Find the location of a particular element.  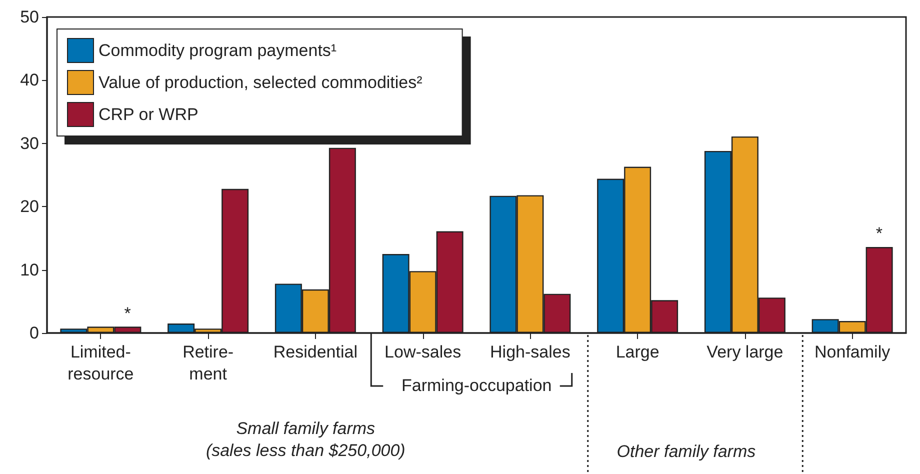

y-tick-label: 0 is located at coordinates (34, 333).